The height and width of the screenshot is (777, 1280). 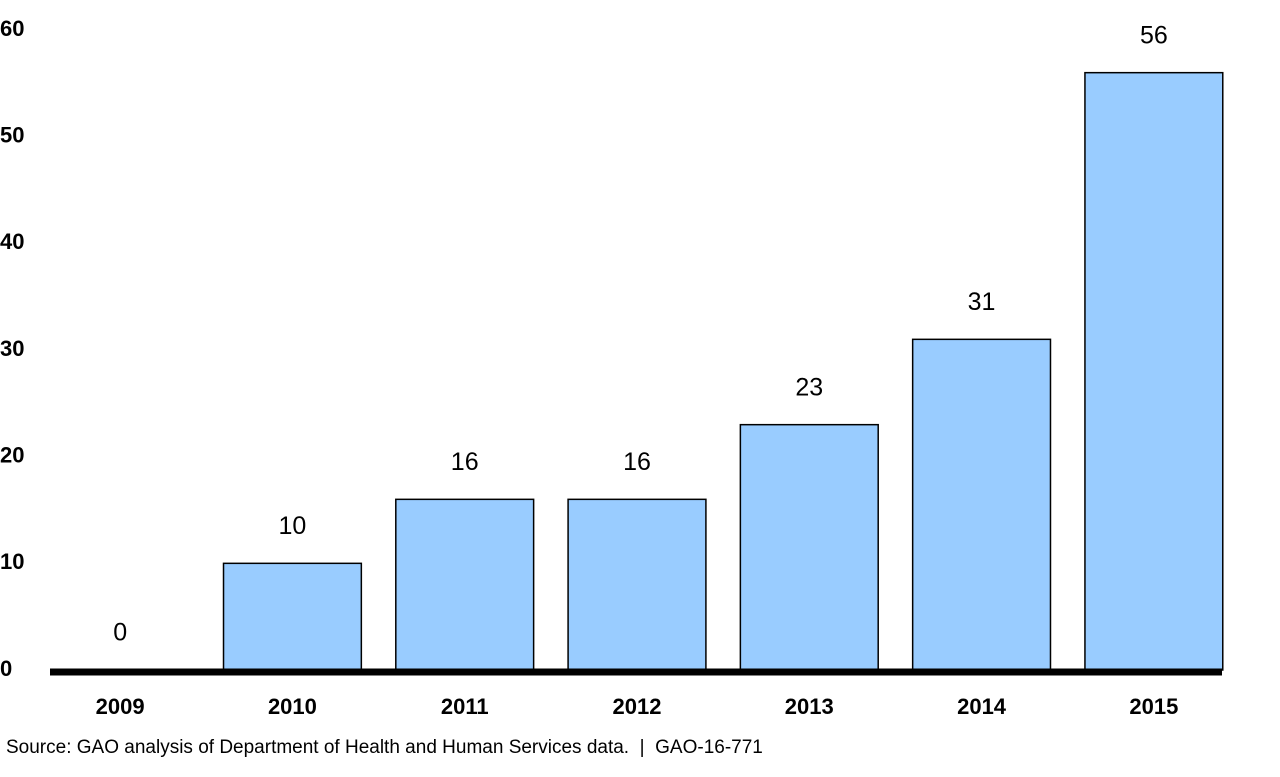 What do you see at coordinates (12, 454) in the screenshot?
I see `y-tick-label: 20` at bounding box center [12, 454].